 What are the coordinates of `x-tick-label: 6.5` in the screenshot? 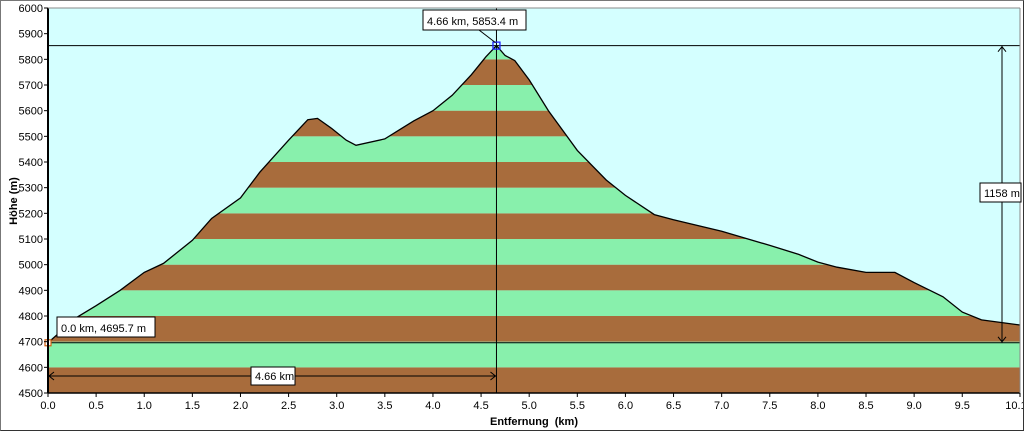 It's located at (673, 406).